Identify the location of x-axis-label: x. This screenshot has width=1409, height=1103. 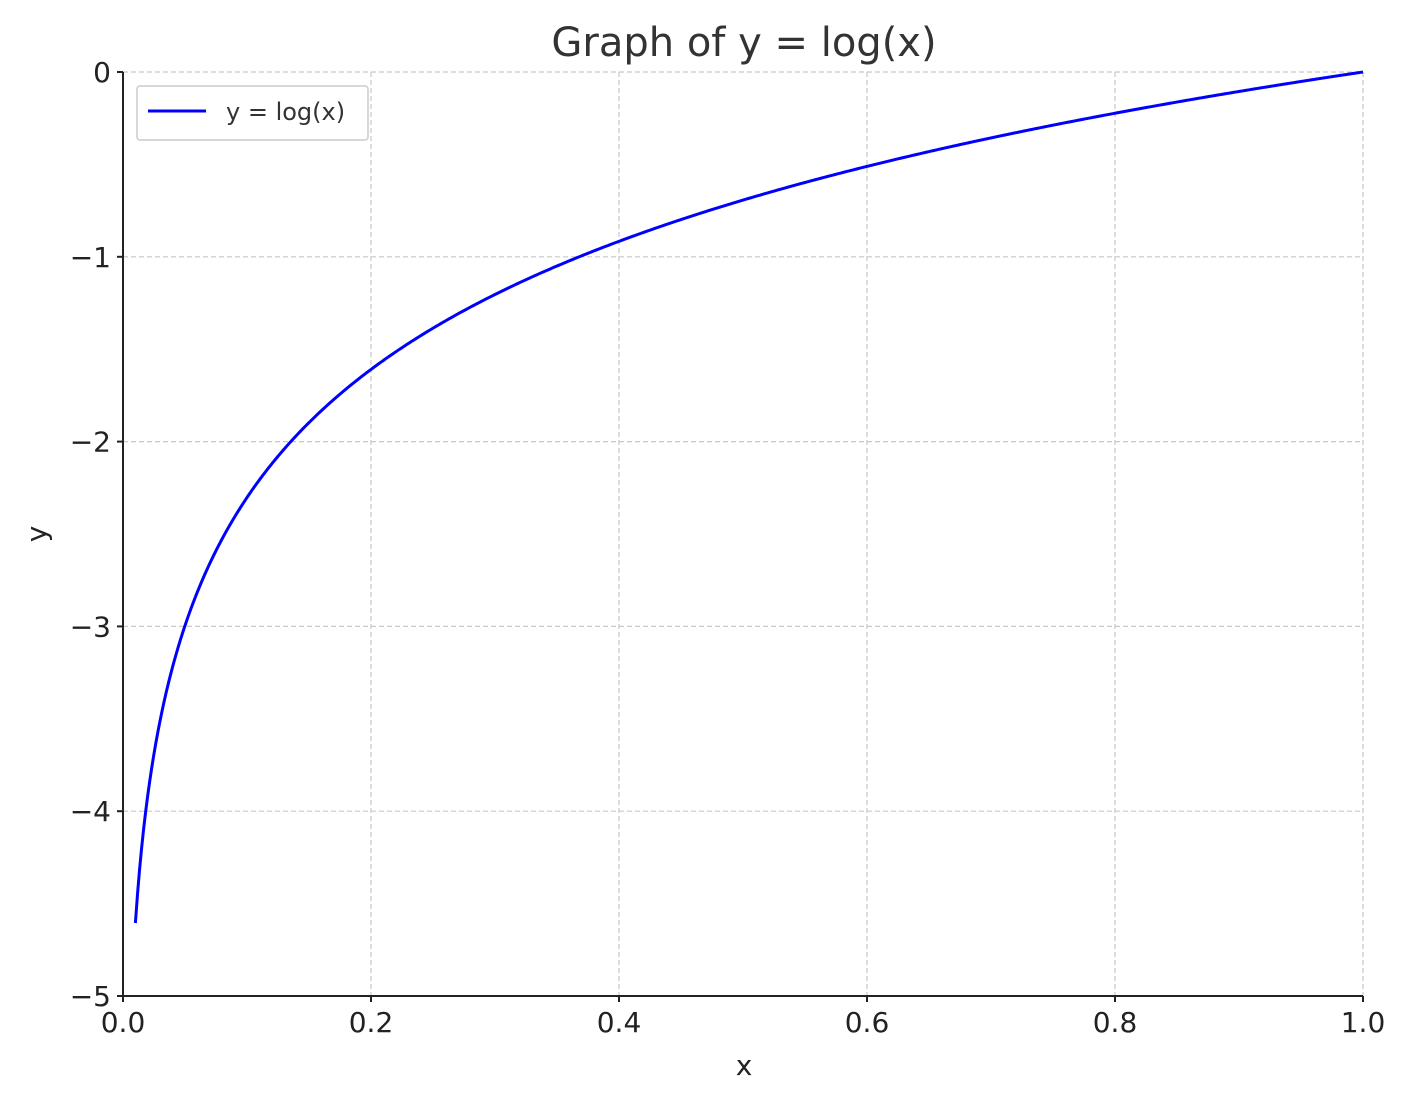
(744, 1065).